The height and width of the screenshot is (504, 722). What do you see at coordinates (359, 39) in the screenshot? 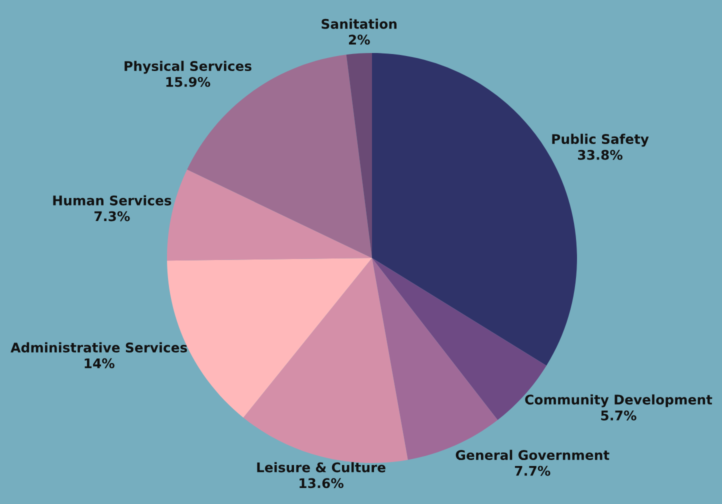
I see `data-label: 2%` at bounding box center [359, 39].